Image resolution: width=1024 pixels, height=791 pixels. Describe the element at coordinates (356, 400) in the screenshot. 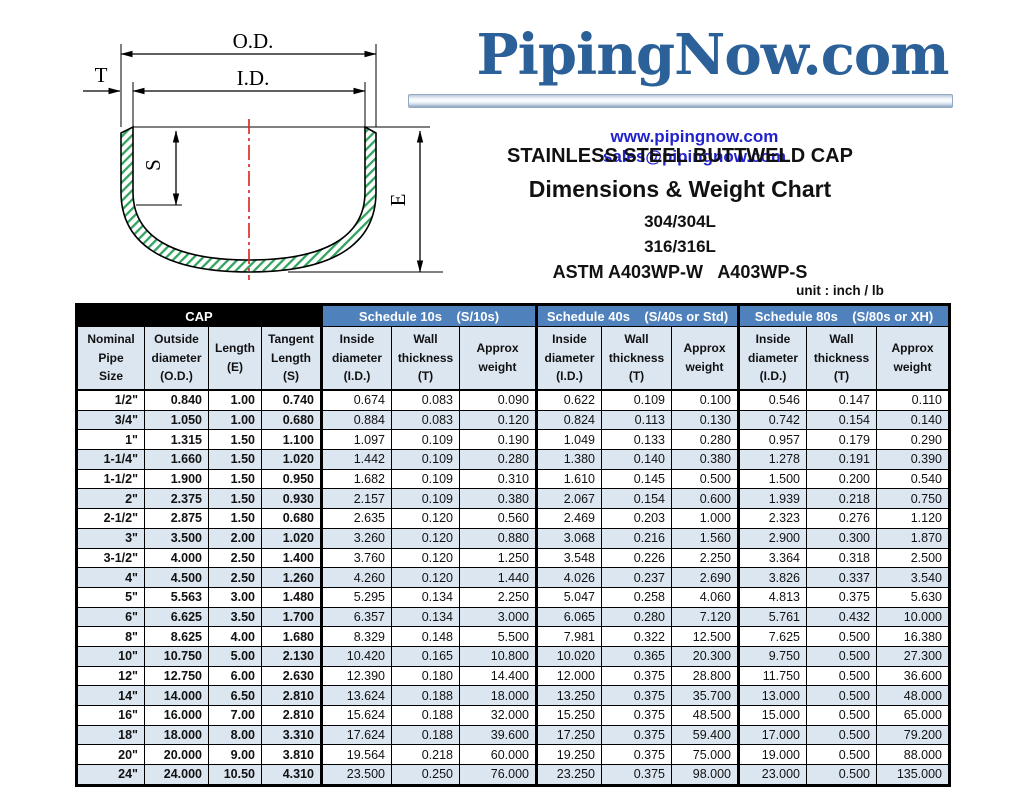

I see `table-cell: 0.674` at that location.